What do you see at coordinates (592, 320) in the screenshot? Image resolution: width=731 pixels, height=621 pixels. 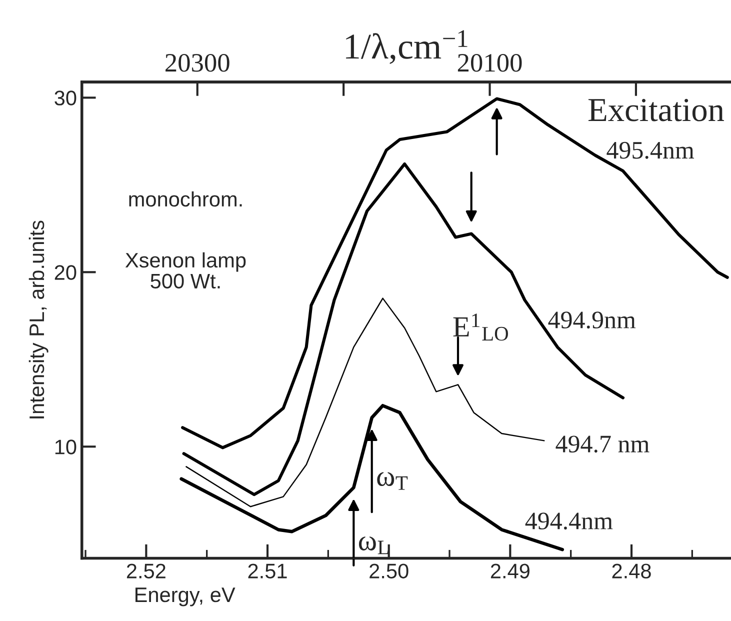 I see `series-label: 494.9nm` at bounding box center [592, 320].